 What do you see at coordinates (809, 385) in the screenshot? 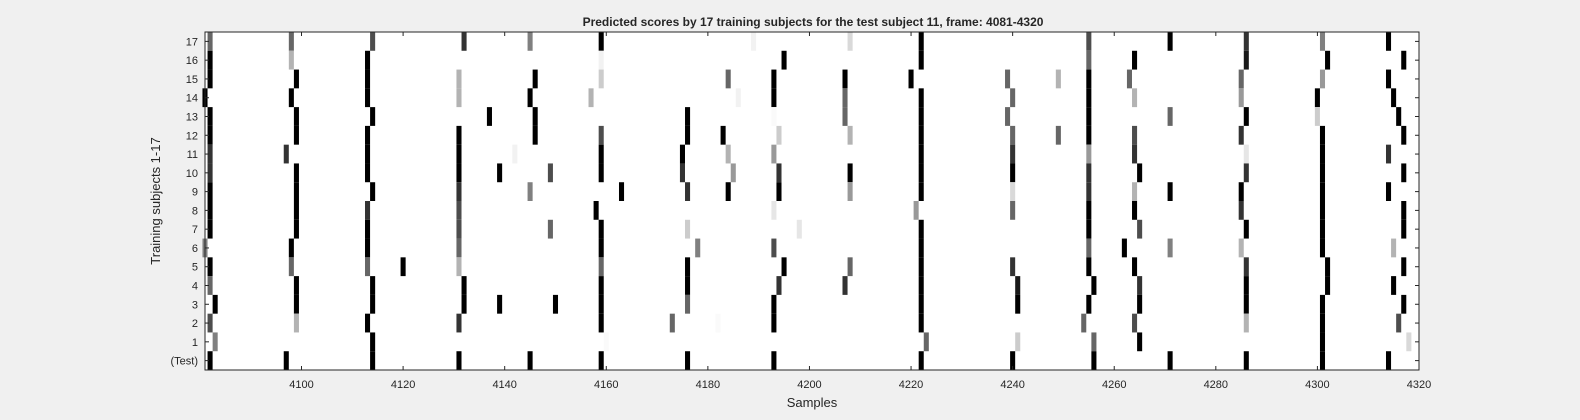
I see `x-tick-label: 4200` at bounding box center [809, 385].